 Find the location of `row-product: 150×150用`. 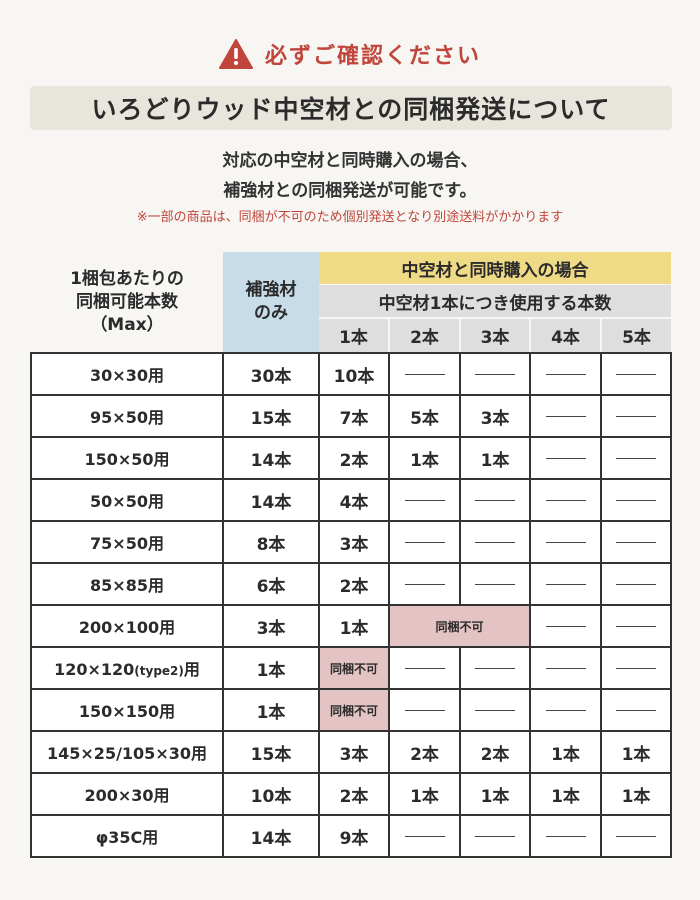

row-product: 150×150用 is located at coordinates (127, 710).